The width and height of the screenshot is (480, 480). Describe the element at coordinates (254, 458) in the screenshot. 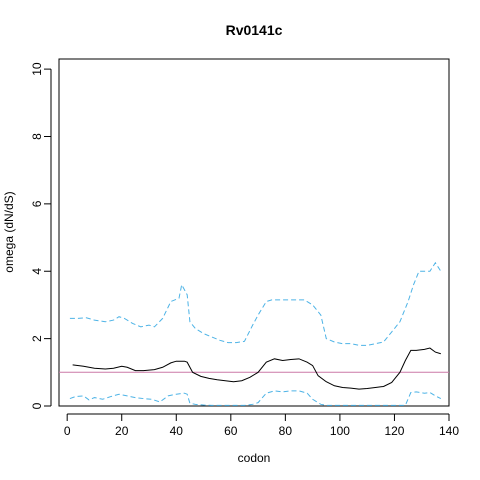

I see `x-axis-title: codon` at that location.